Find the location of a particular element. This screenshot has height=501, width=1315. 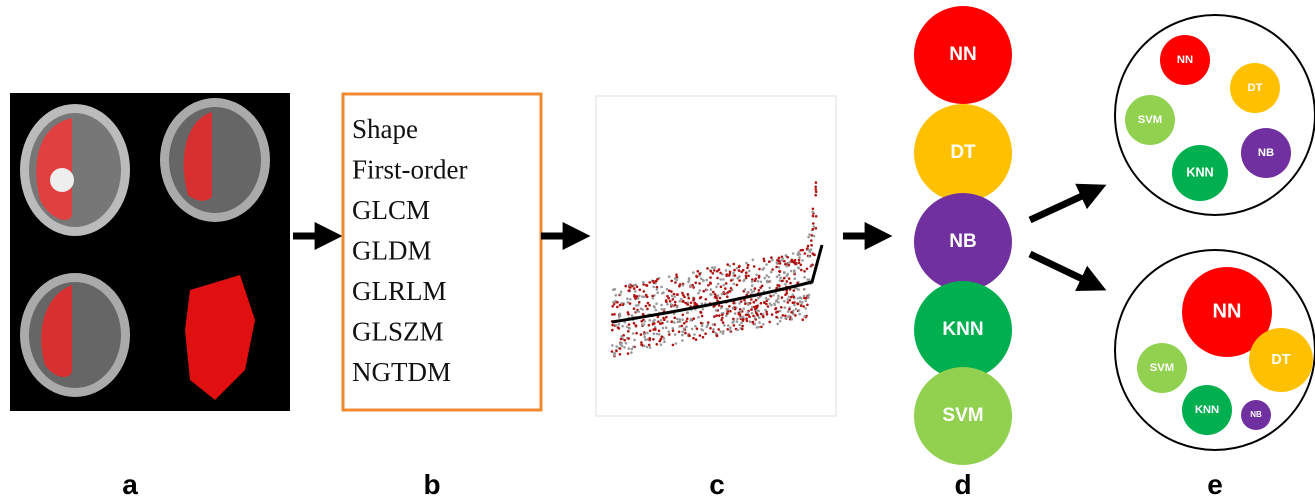

member-label: NN is located at coordinates (1185, 60).